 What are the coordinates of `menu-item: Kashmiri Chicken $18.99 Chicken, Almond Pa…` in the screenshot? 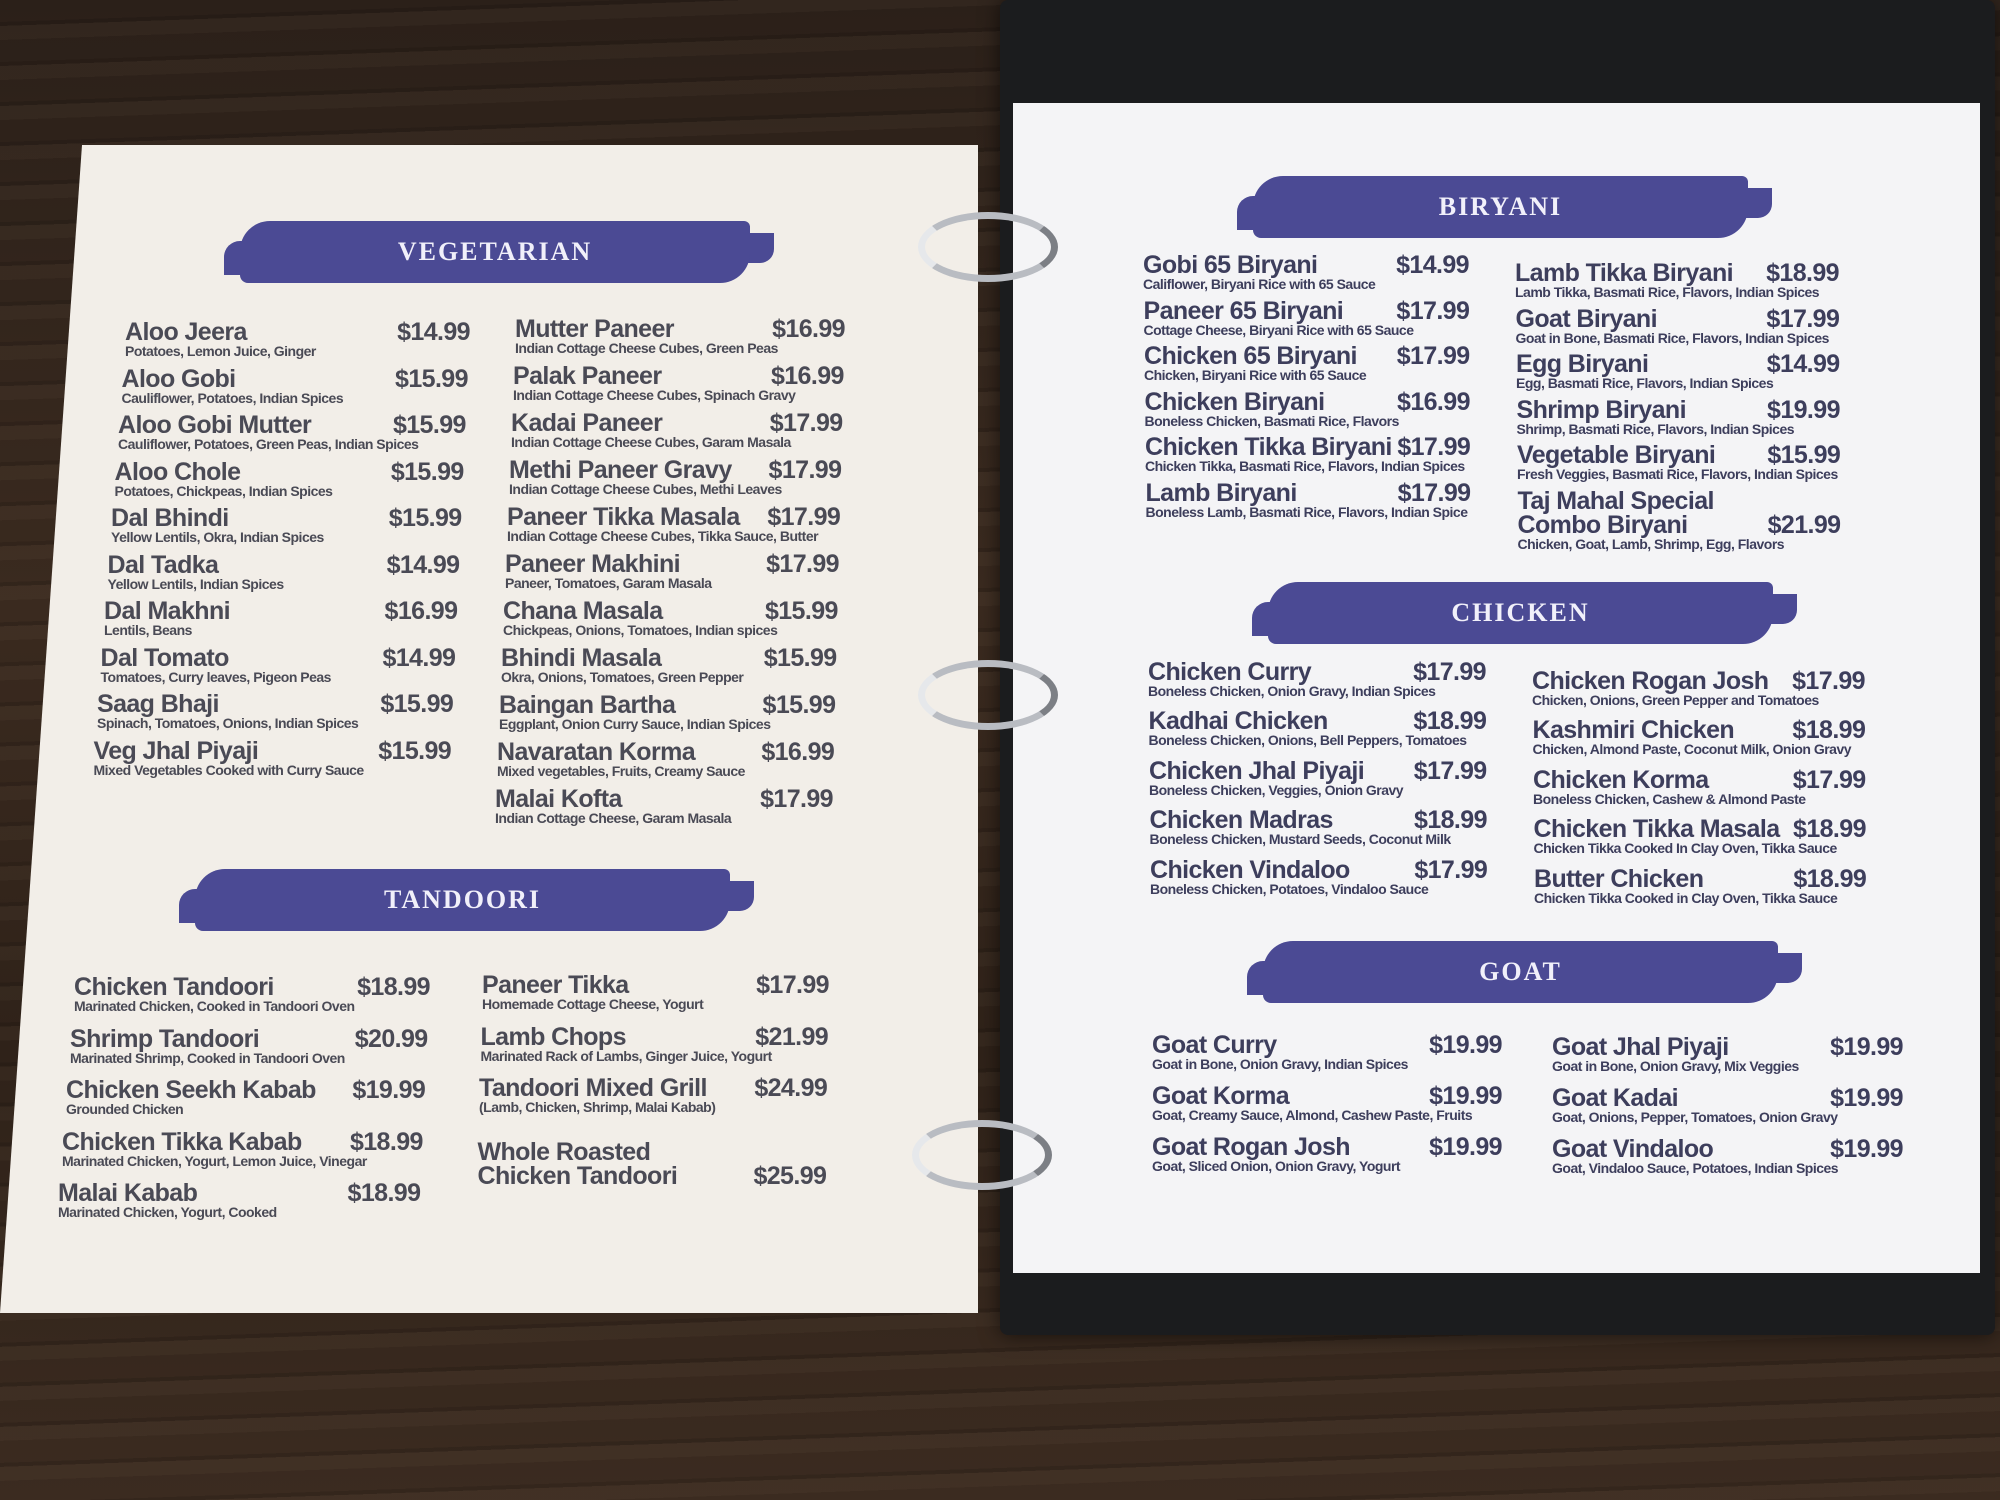 It's located at (1699, 737).